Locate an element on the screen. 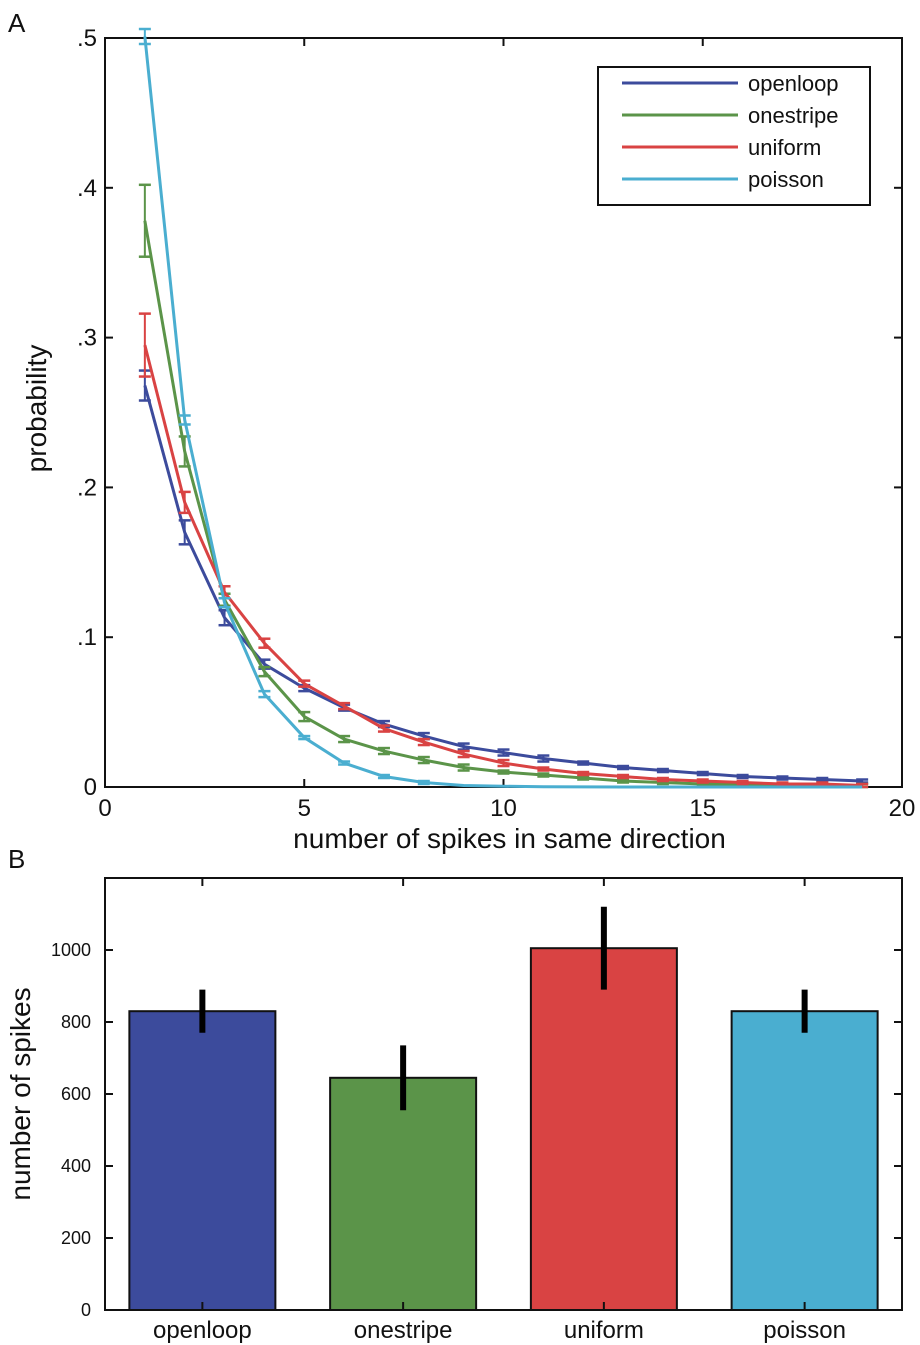  y-tick-label-a: .2 is located at coordinates (87, 487).